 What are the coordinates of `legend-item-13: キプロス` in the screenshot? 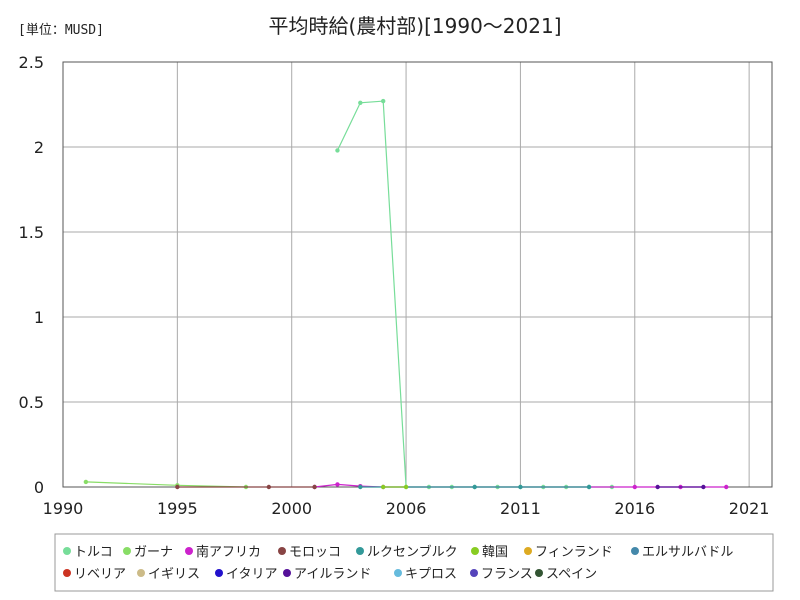 It's located at (425, 574).